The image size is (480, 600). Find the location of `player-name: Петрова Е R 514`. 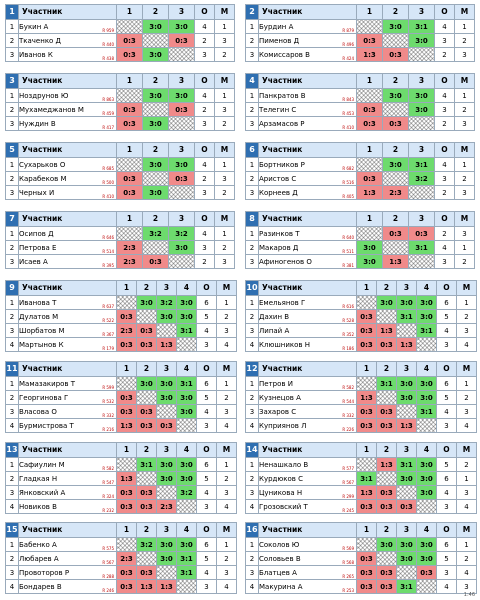

player-name: Петрова Е R 514 is located at coordinates (67, 247).